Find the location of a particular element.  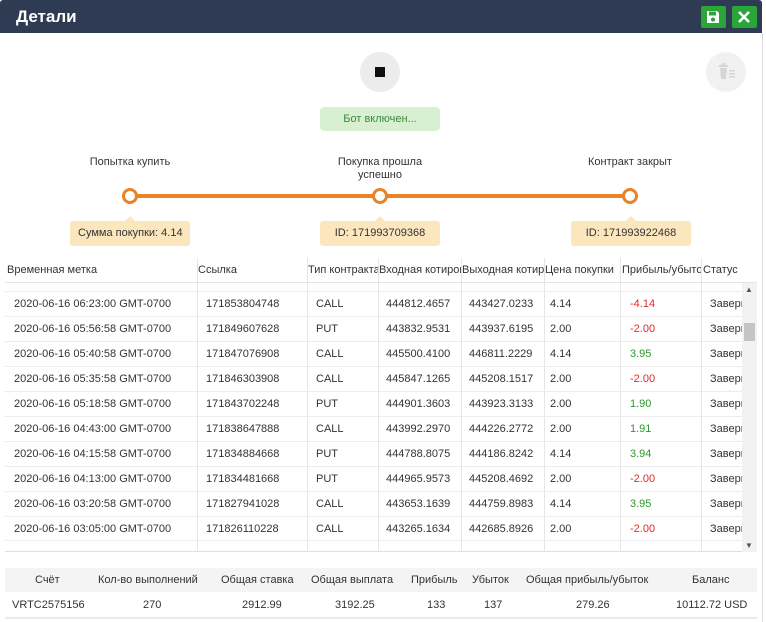

col-header-entry-spot: Входная котировка is located at coordinates (420, 270).